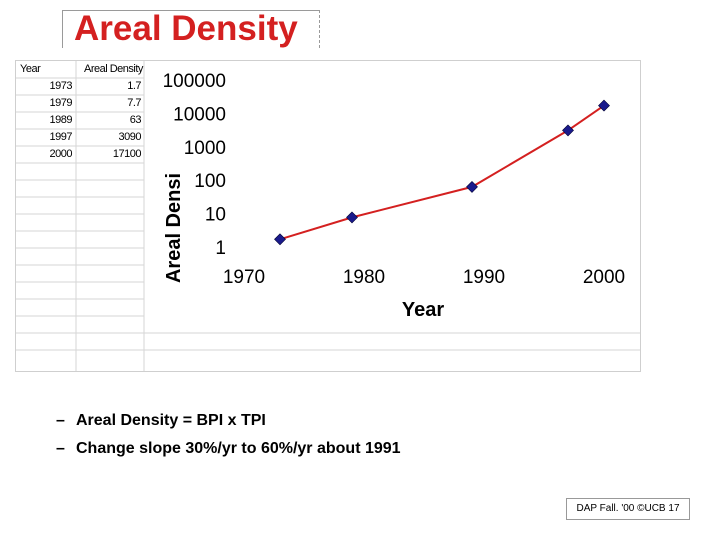 Image resolution: width=720 pixels, height=540 pixels. Describe the element at coordinates (61, 103) in the screenshot. I see `table-cell-year: 1979` at that location.